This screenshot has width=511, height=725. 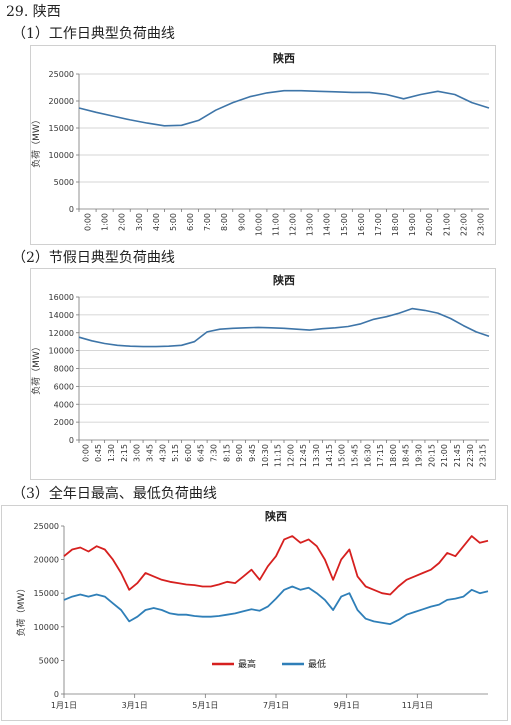 I want to click on x-tick-label: 7:00, so click(x=207, y=222).